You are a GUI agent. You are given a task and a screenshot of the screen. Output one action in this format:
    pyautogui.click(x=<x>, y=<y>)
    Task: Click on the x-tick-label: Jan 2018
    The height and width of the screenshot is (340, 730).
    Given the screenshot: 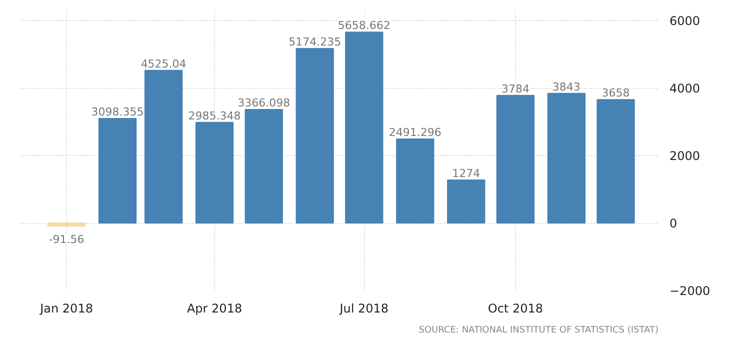 What is the action you would take?
    pyautogui.click(x=66, y=309)
    